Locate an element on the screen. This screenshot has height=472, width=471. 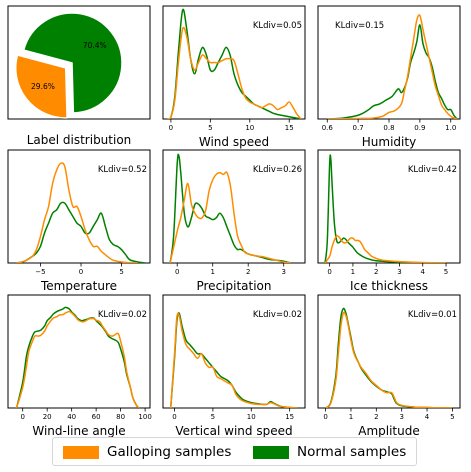
kl-annotation: KLdiv=0.15 is located at coordinates (359, 26).